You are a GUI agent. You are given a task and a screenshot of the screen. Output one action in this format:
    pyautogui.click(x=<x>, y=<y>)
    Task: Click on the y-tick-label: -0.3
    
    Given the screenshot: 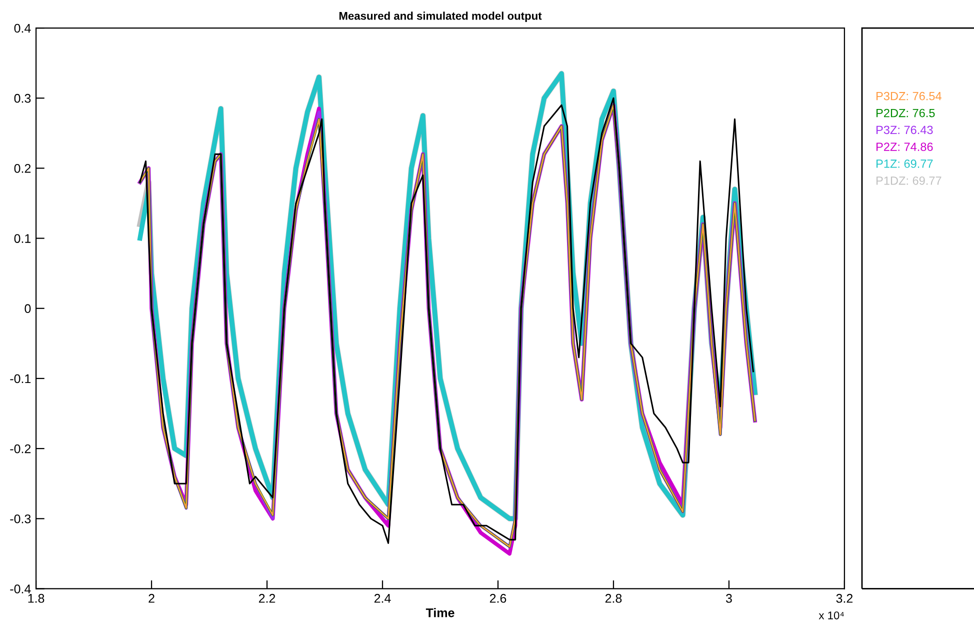 What is the action you would take?
    pyautogui.click(x=20, y=519)
    